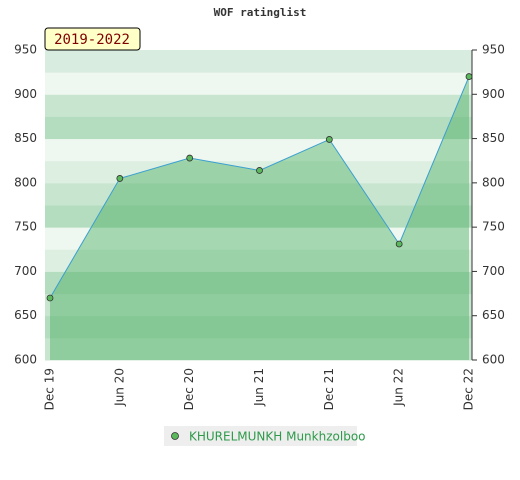  What do you see at coordinates (493, 94) in the screenshot?
I see `y2-tick-label: 900` at bounding box center [493, 94].